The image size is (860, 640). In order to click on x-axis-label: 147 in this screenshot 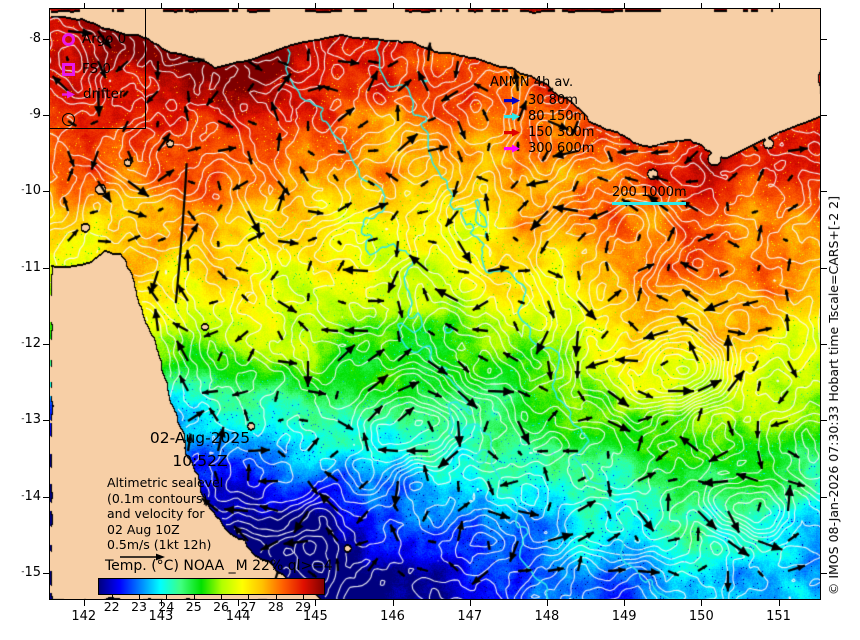, I will do `click(470, 616)`.